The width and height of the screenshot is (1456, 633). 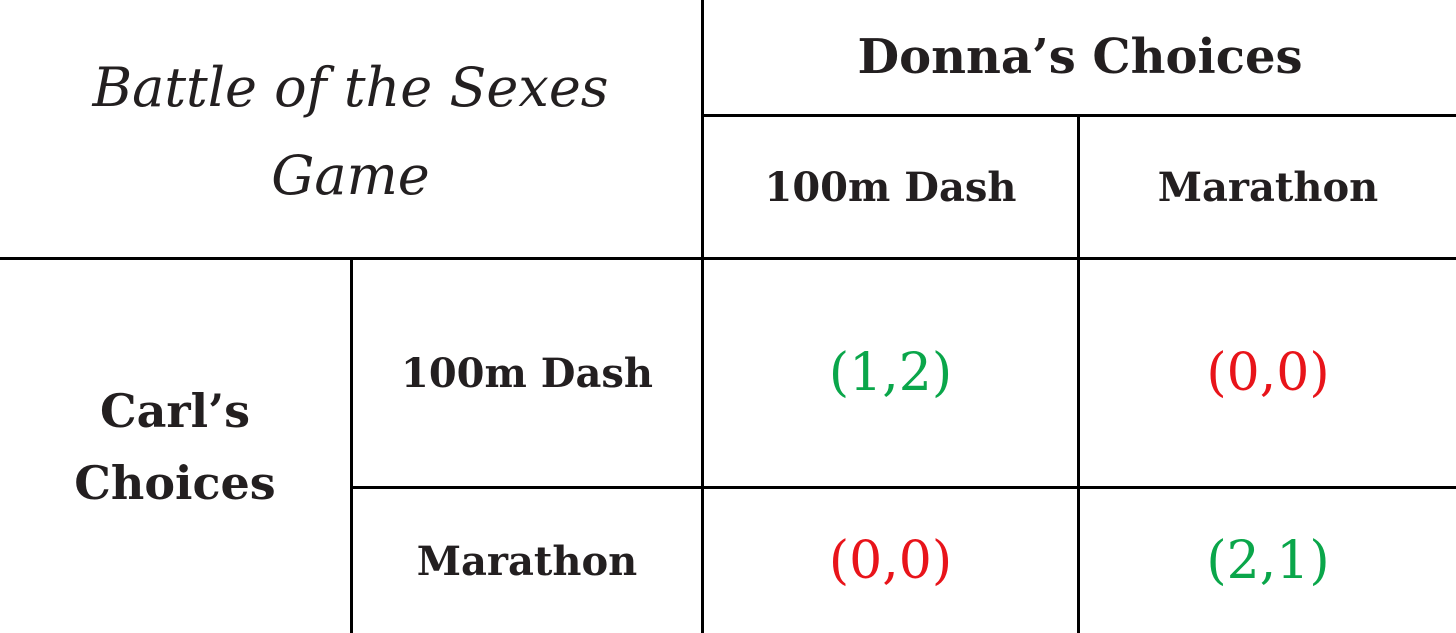 What do you see at coordinates (1268, 561) in the screenshot?
I see `payoff-cell: (2,1)` at bounding box center [1268, 561].